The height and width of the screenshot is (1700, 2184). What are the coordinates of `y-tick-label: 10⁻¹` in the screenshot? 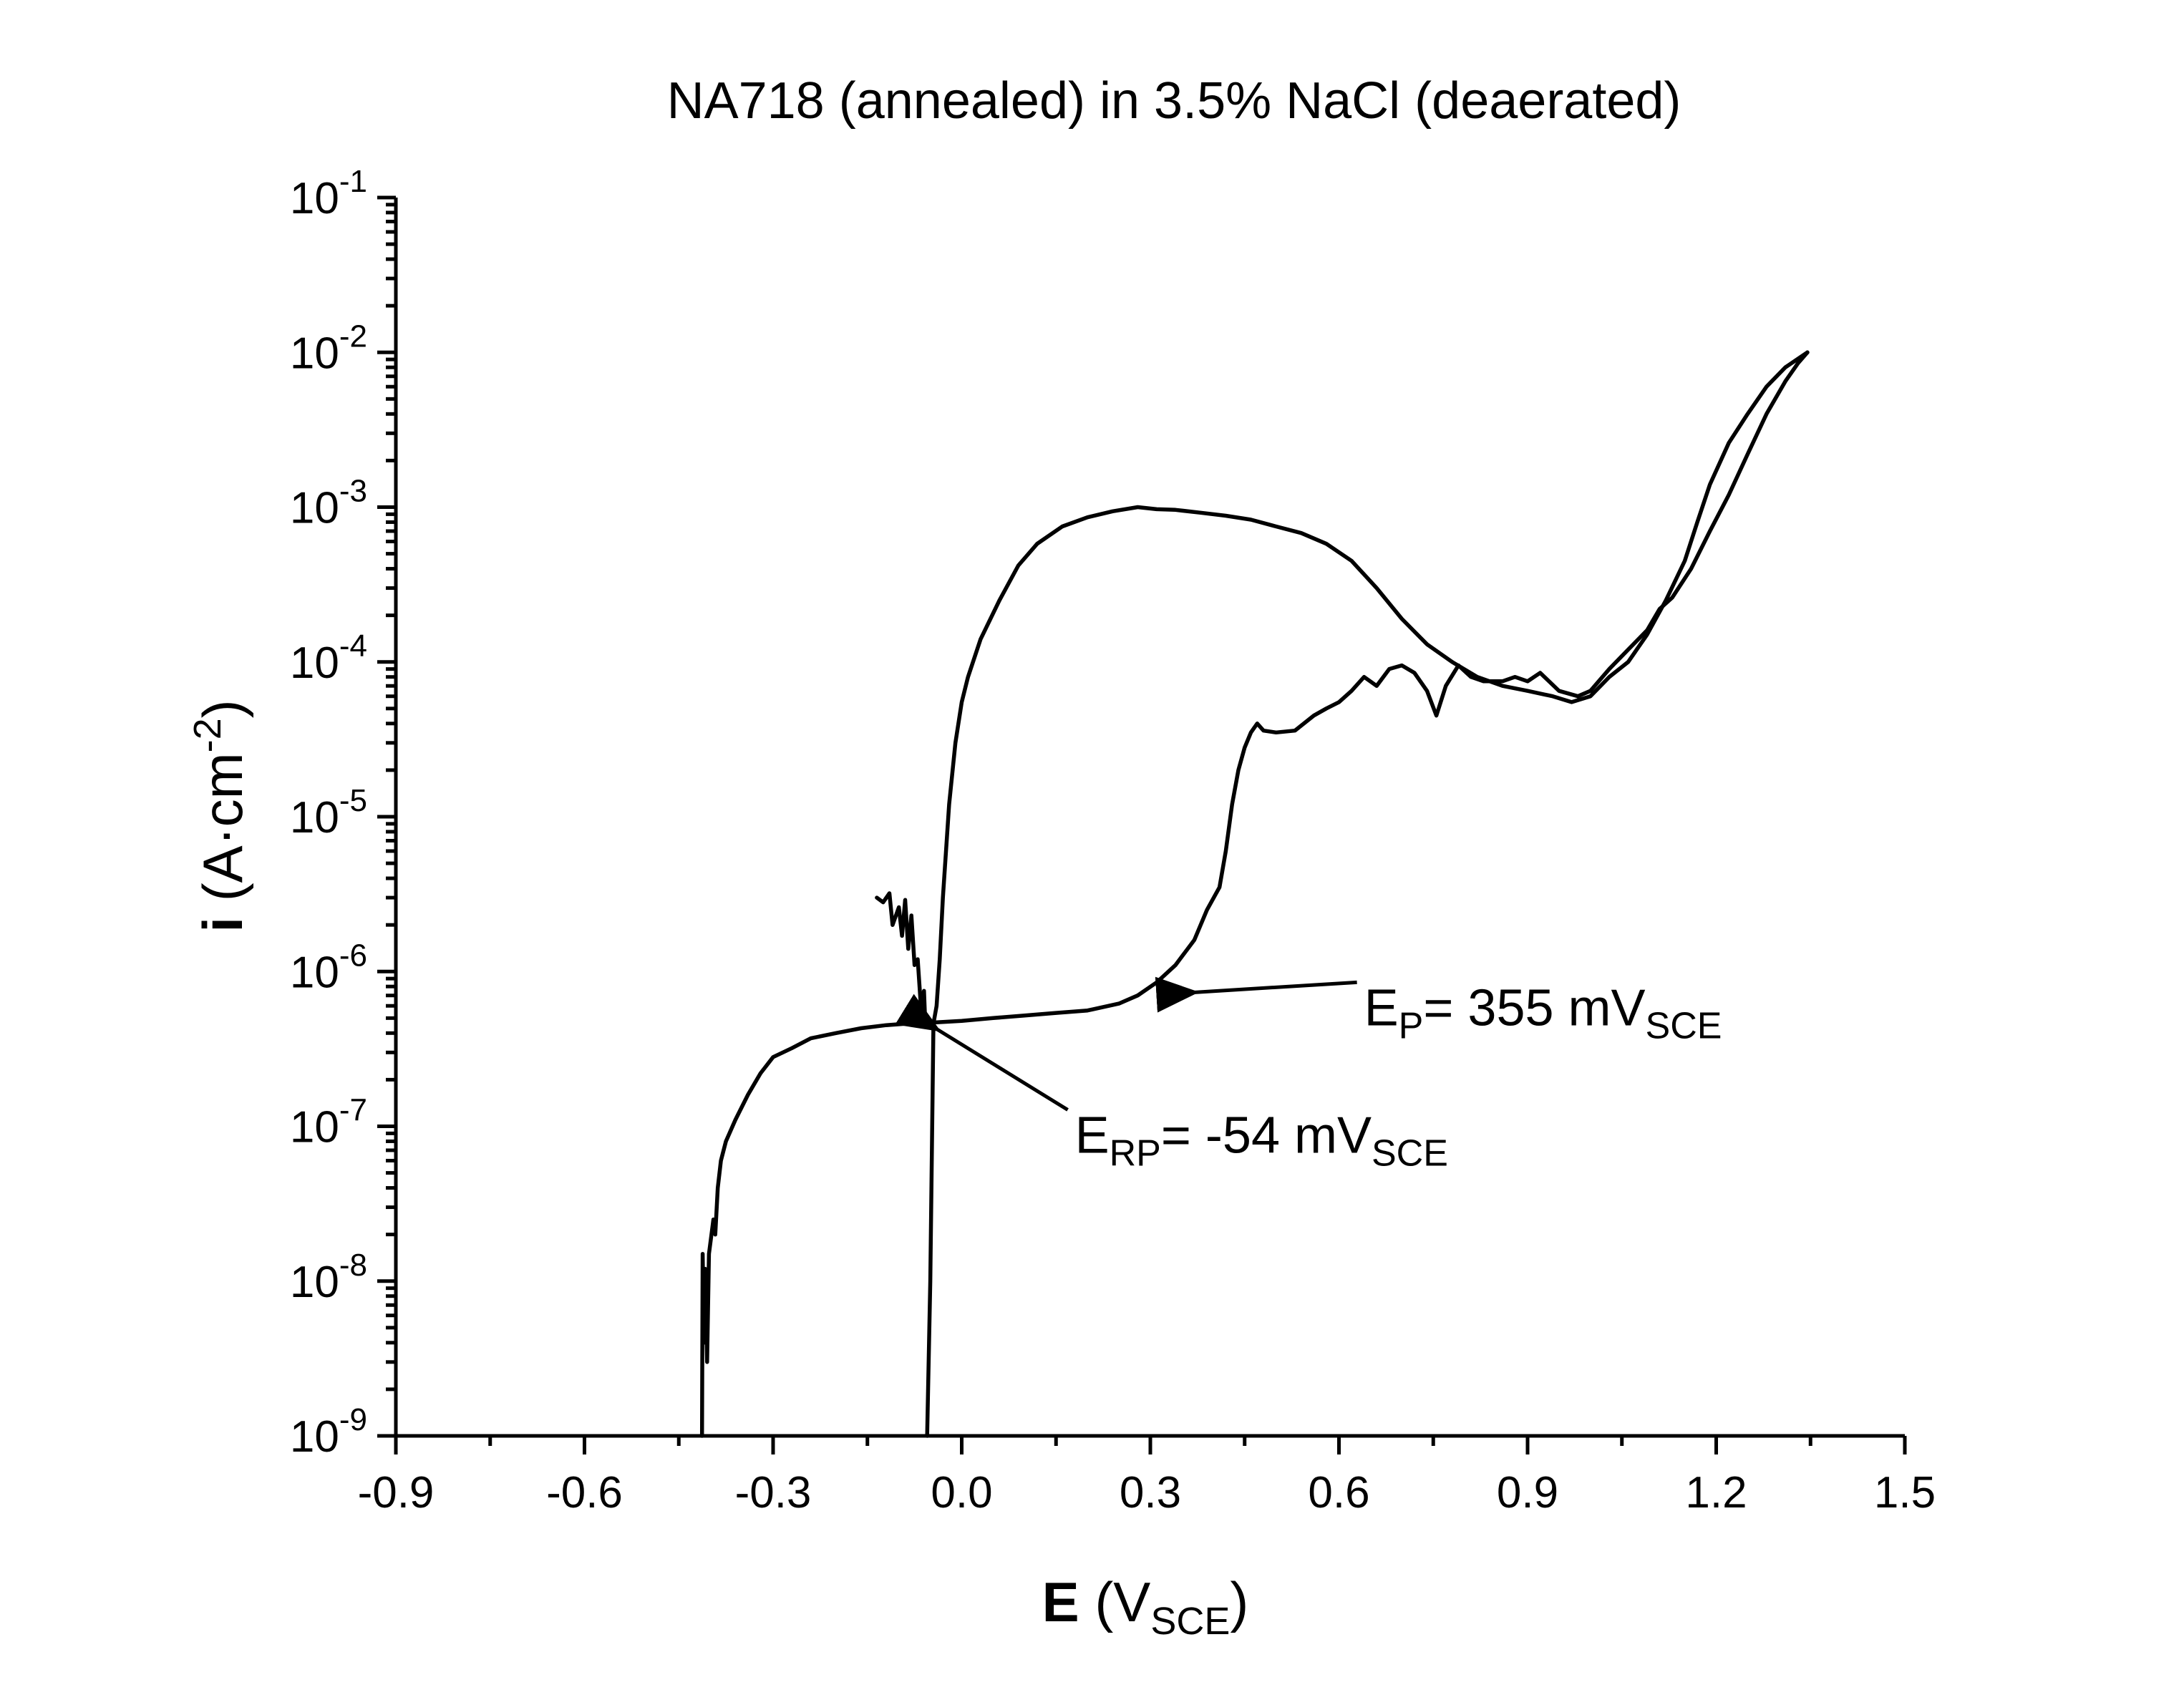 It's located at (328, 193).